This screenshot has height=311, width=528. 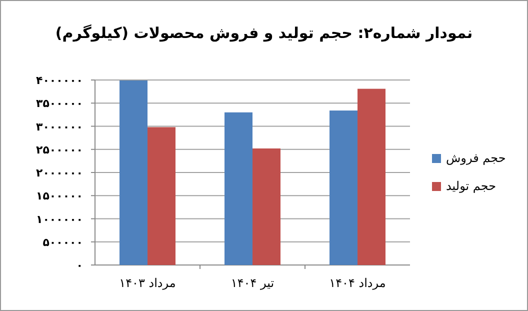 I want to click on y-tick-label: ۵۰۰۰۰۰, so click(x=62, y=242).